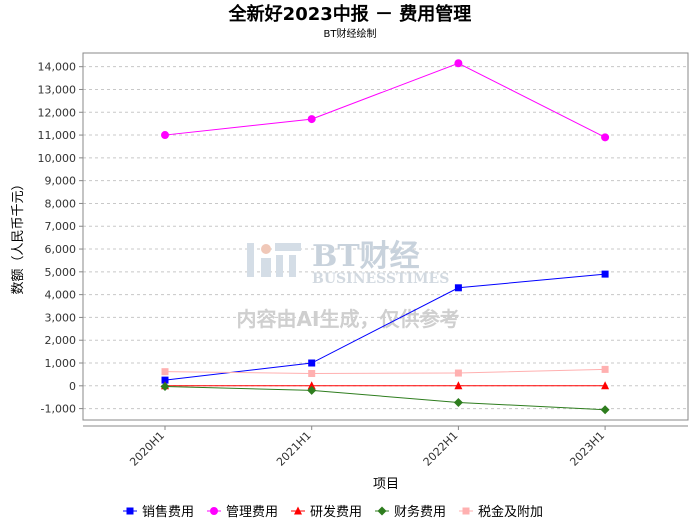 This screenshot has height=524, width=700. I want to click on watermark: BT财经 BUSINESSTIMES 内容由AI生成，仅供参考, so click(348, 285).